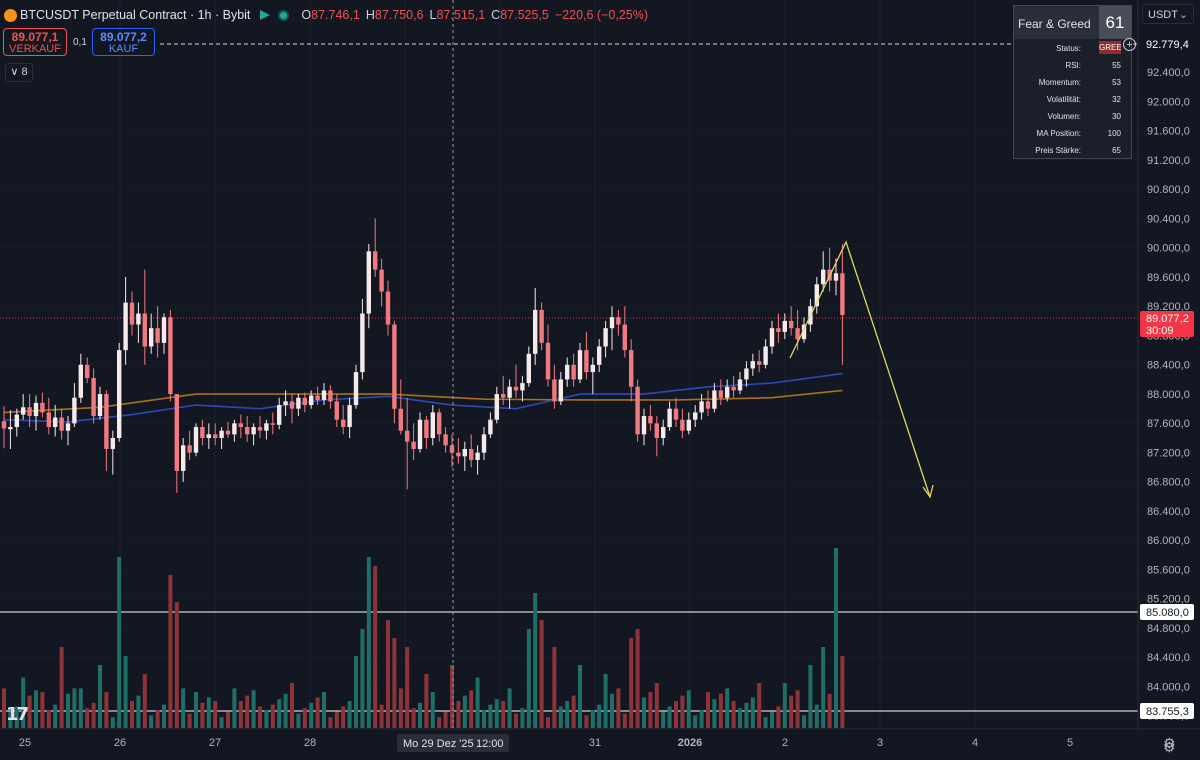 This screenshot has height=760, width=1200. Describe the element at coordinates (1168, 190) in the screenshot. I see `price-tick-label: 90.800,0` at that location.